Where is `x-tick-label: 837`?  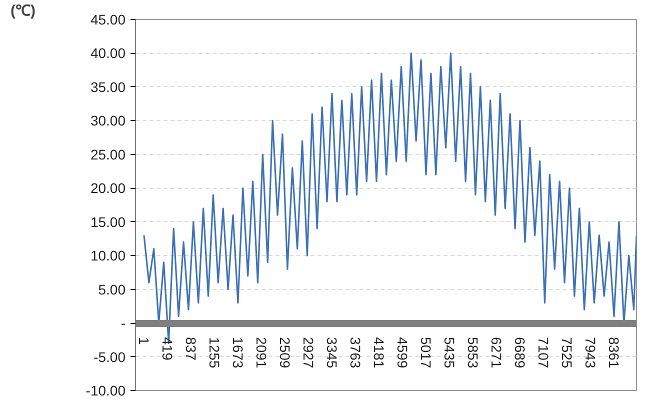 x-tick-label: 837 is located at coordinates (191, 349).